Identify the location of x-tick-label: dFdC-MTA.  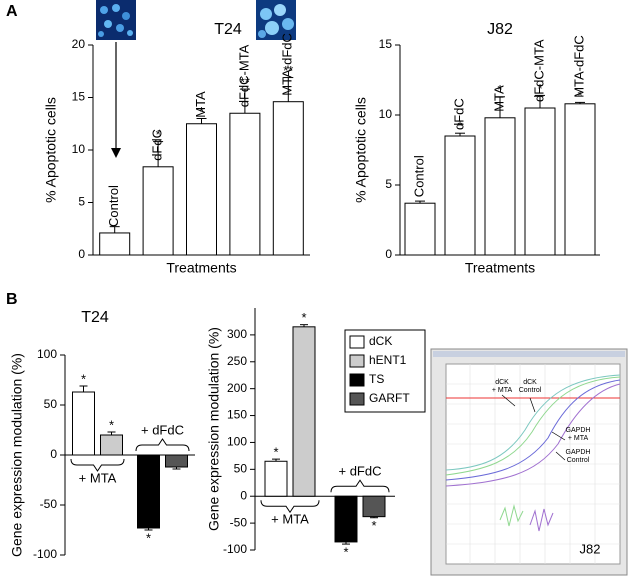
(538, 70).